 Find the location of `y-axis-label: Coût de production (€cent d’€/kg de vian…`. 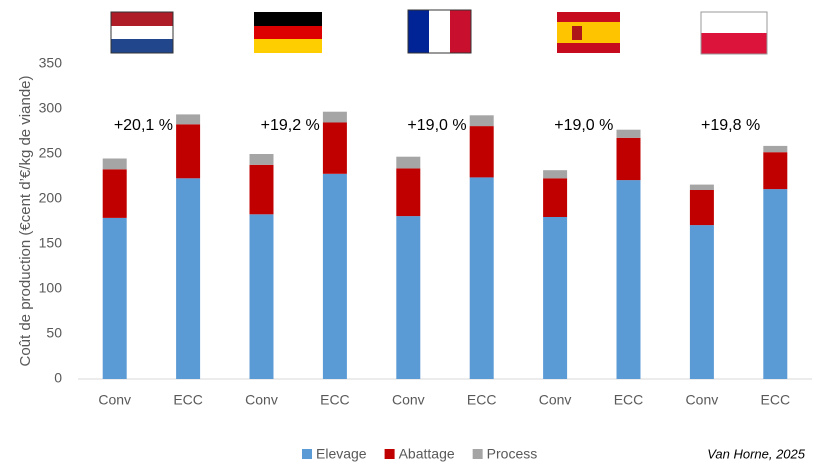

y-axis-label: Coût de production (€cent d’€/kg de vian… is located at coordinates (25, 220).